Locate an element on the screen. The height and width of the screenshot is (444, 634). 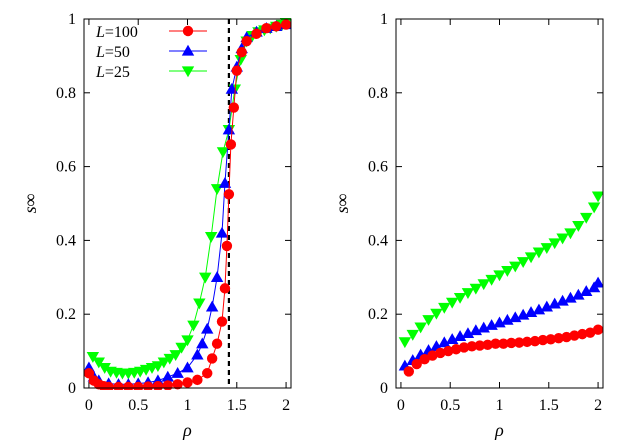
y-tick-label: 0.8 is located at coordinates (66, 93).